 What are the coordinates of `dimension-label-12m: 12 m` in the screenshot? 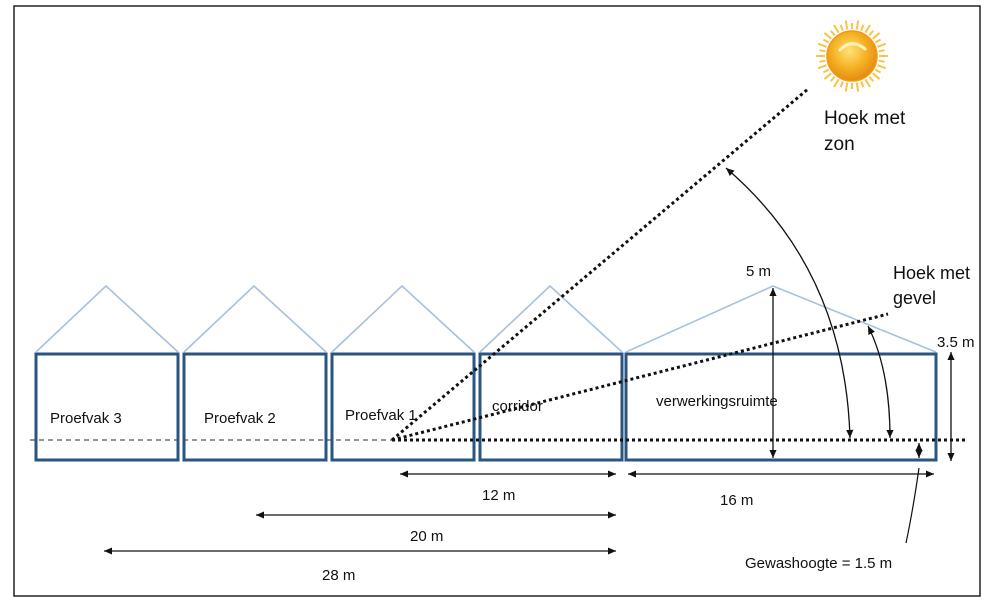 It's located at (498, 495).